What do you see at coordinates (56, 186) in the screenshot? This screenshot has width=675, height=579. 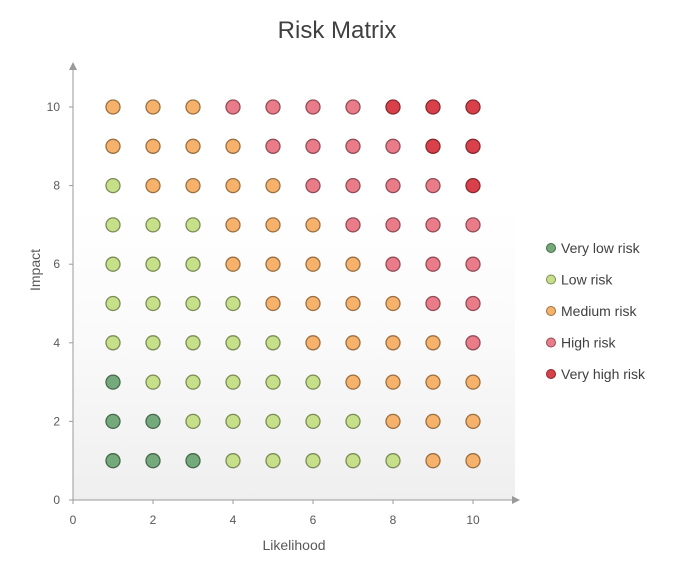 I see `y-tick-label: 8` at bounding box center [56, 186].